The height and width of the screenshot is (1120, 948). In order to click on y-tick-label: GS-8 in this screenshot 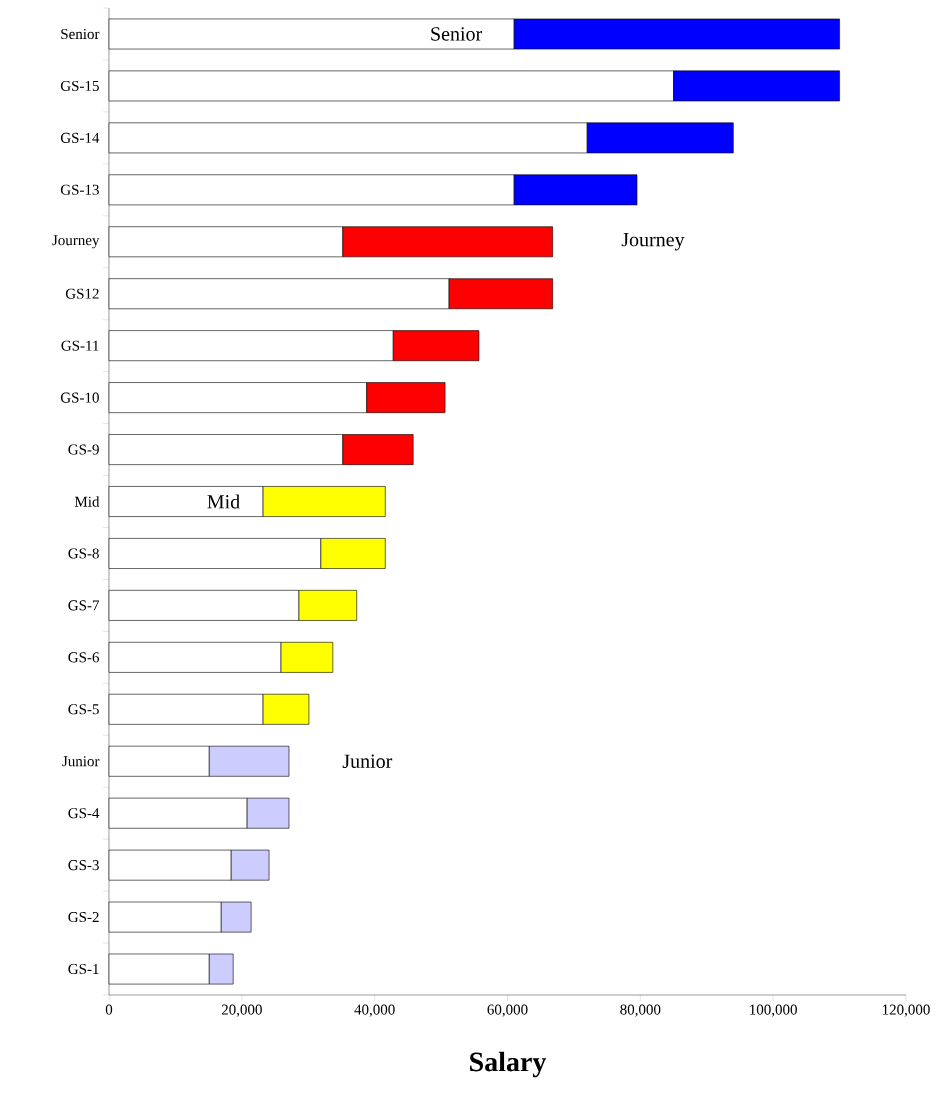, I will do `click(83, 553)`.